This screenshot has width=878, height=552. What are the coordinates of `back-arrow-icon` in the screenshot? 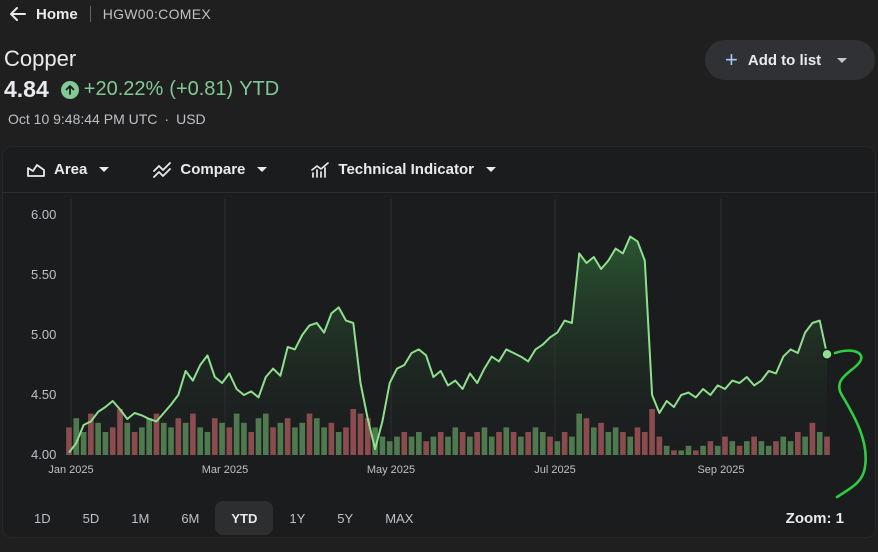 It's located at (18, 14).